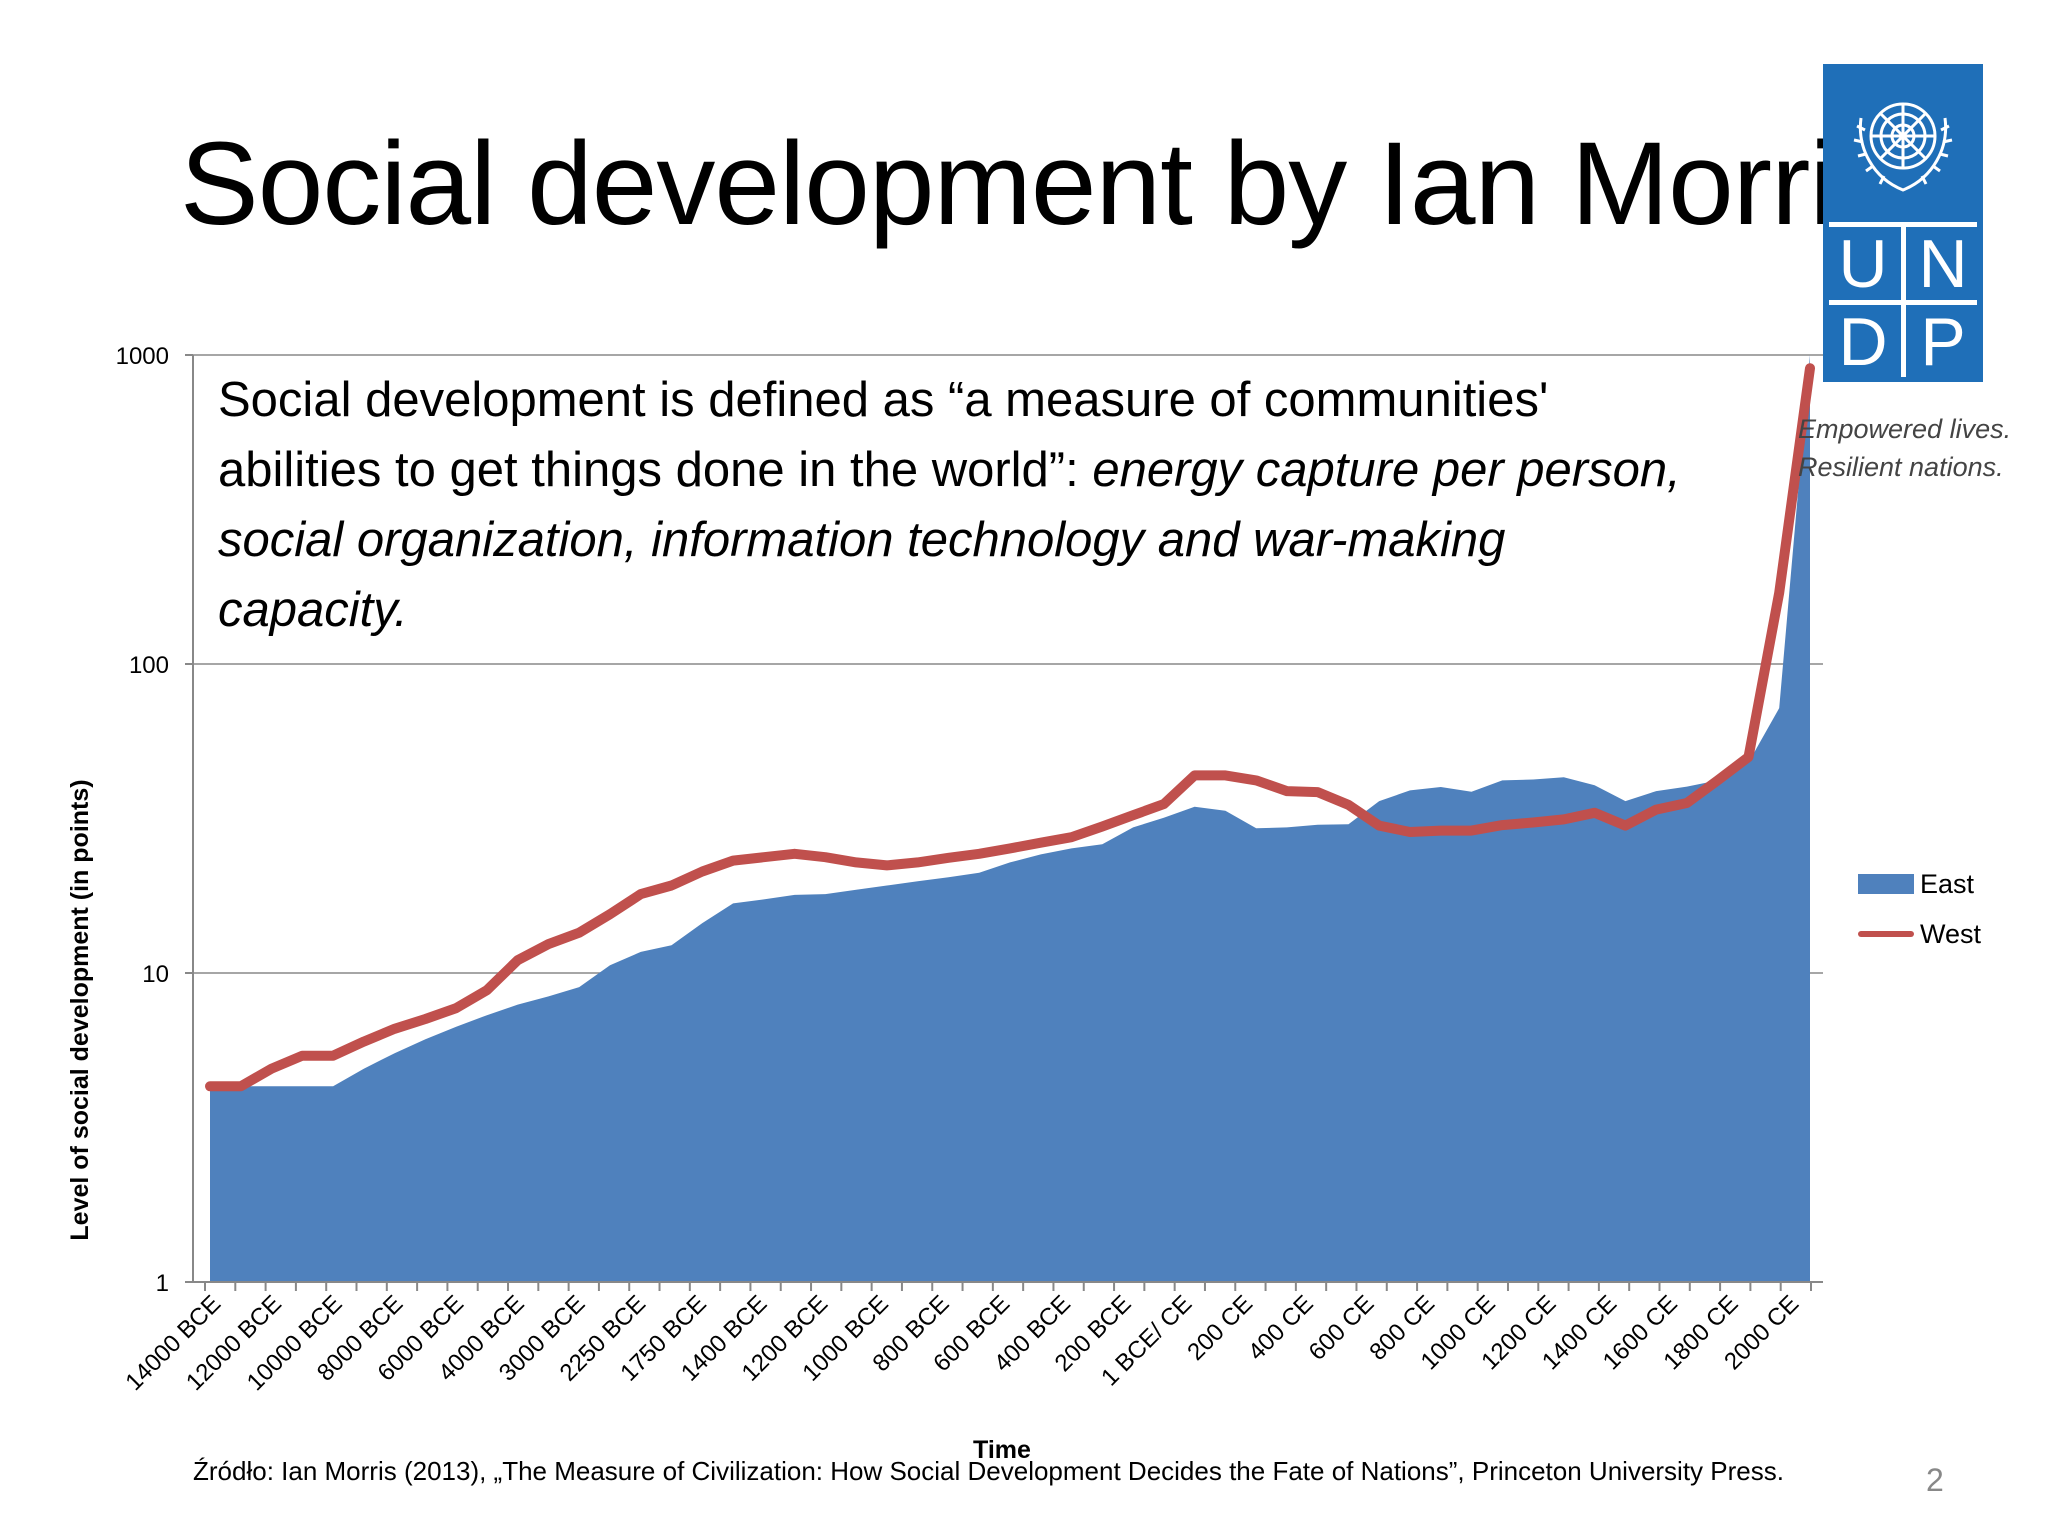 The height and width of the screenshot is (1536, 2048). I want to click on legend-item-west: West, so click(1919, 934).